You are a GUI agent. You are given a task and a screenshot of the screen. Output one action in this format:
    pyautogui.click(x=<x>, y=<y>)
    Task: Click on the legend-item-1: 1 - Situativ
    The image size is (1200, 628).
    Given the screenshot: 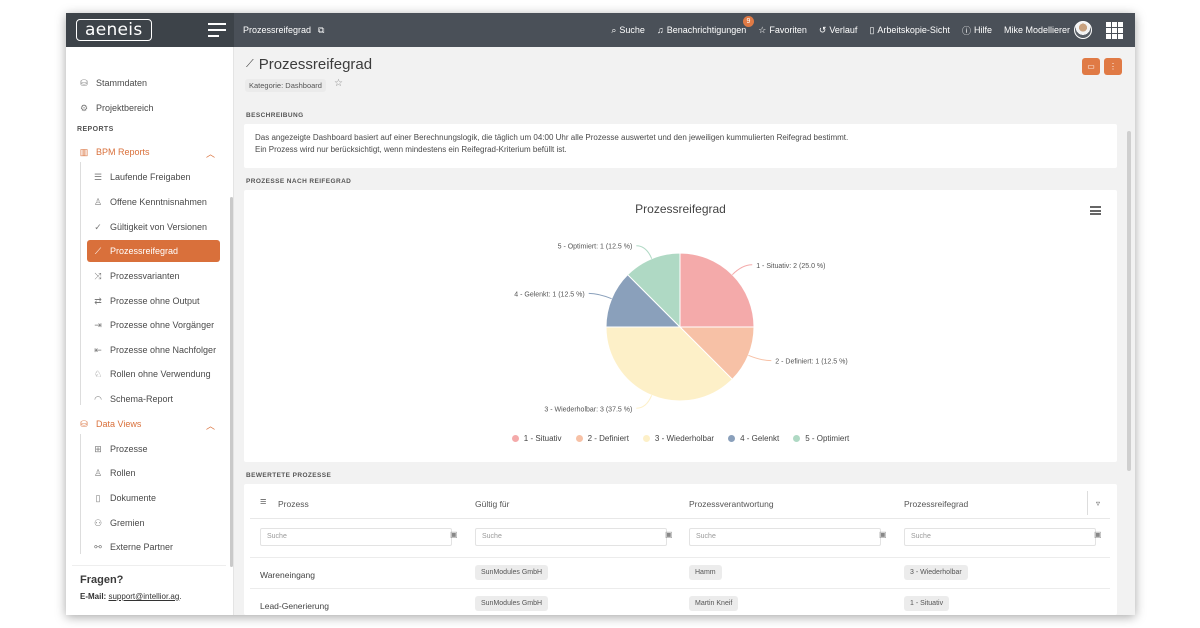 What is the action you would take?
    pyautogui.click(x=536, y=438)
    